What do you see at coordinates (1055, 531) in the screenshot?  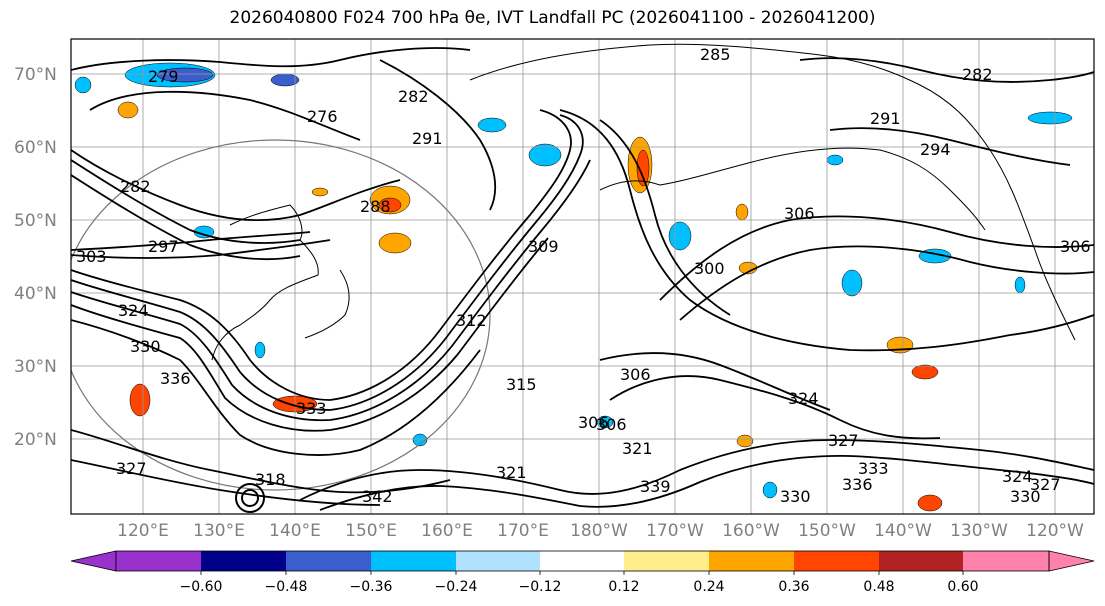 I see `lon-label: 120°W` at bounding box center [1055, 531].